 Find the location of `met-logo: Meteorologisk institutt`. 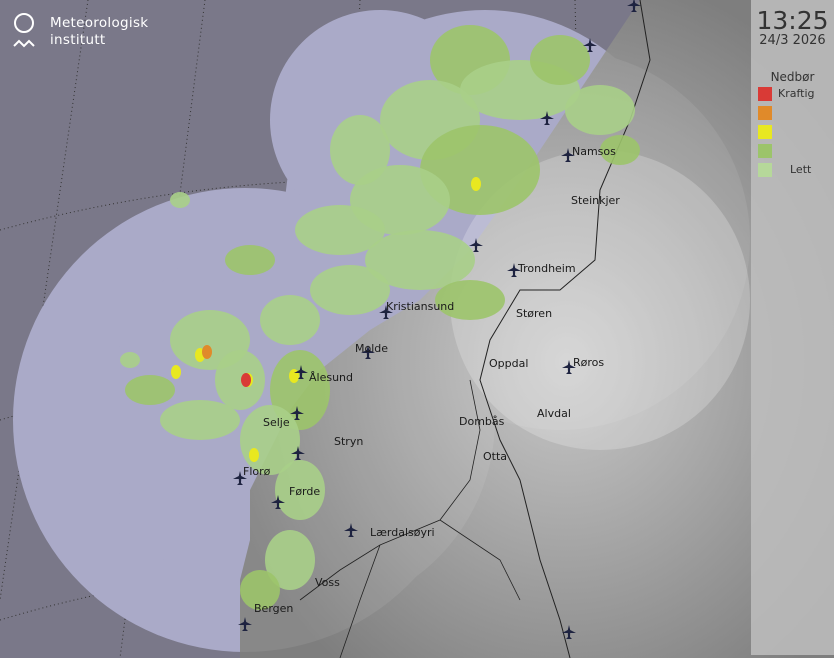

met-logo: Meteorologisk institutt is located at coordinates (80, 32).